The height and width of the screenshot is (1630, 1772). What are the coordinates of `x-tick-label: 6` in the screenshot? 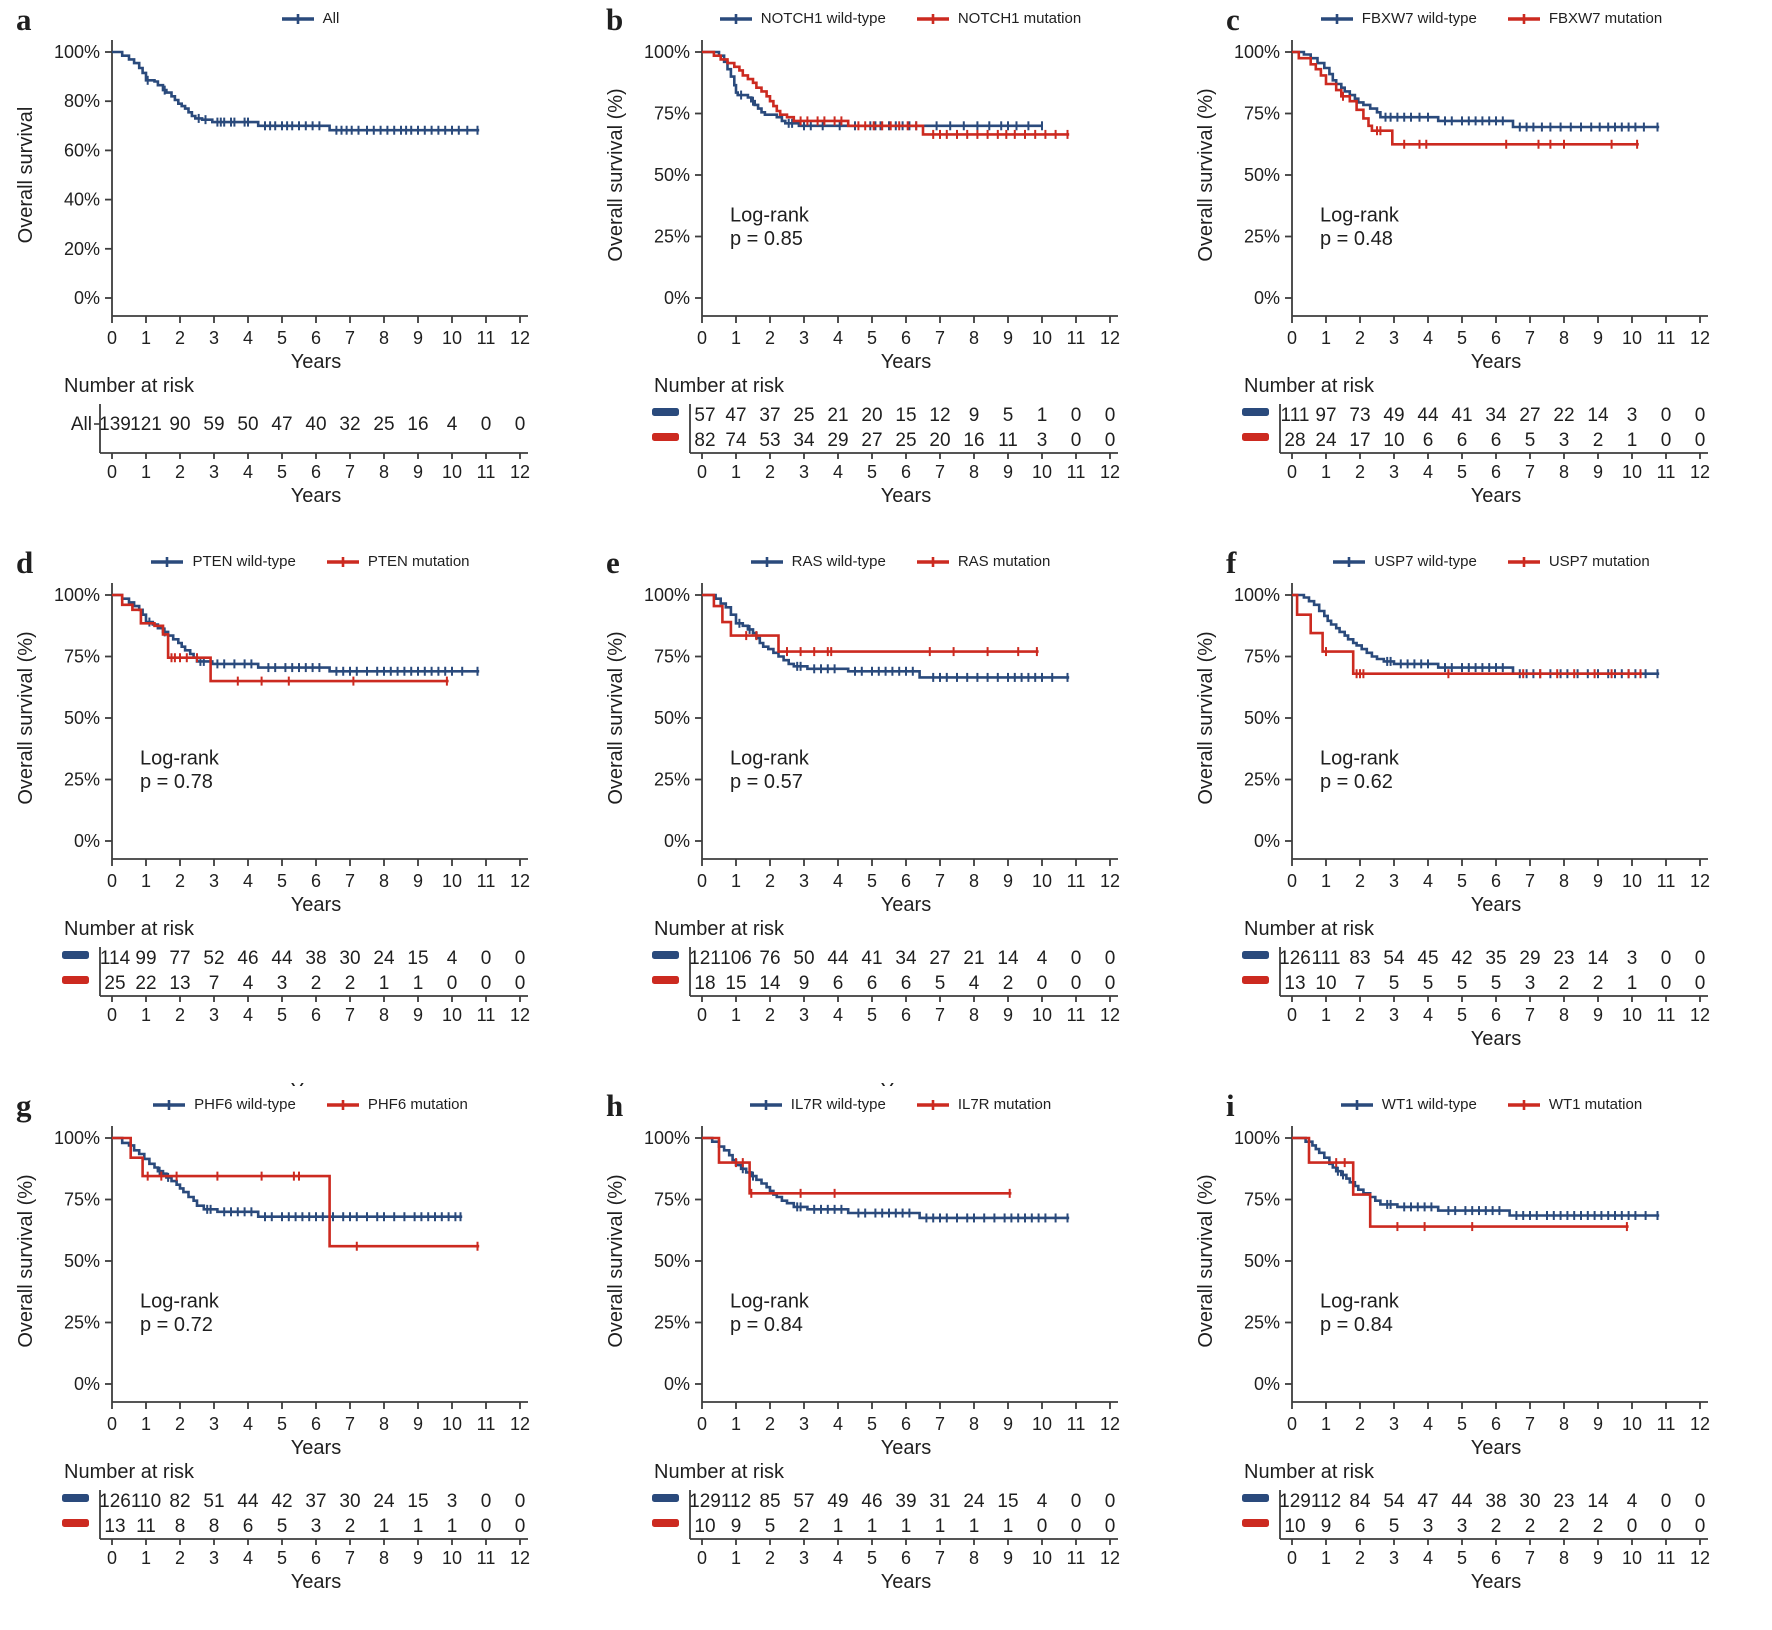 It's located at (316, 881).